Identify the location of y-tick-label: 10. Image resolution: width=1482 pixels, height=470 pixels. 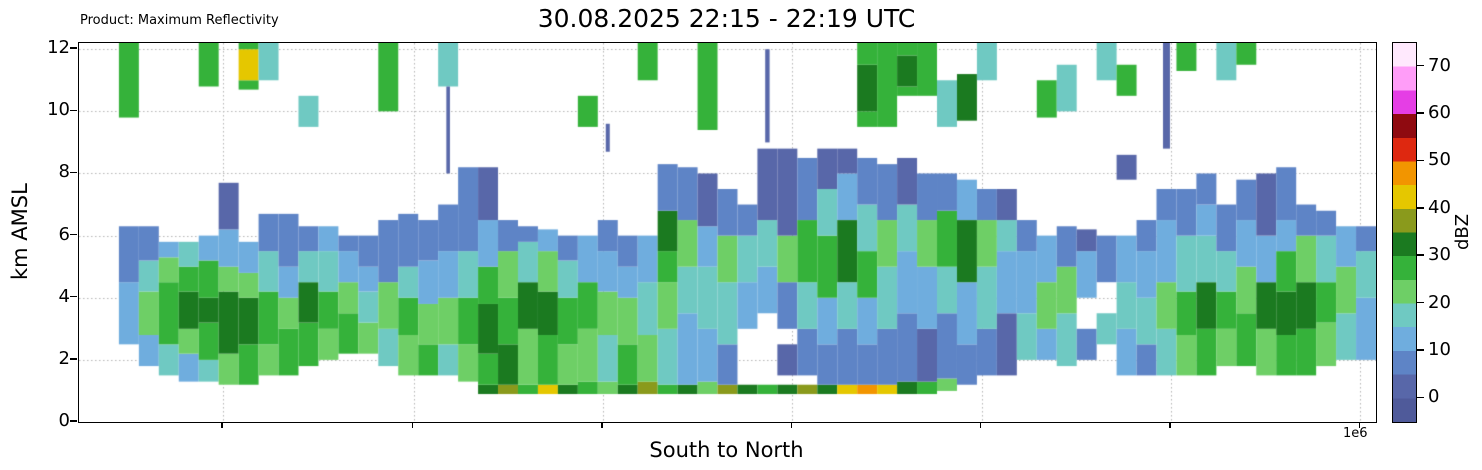
(58, 110).